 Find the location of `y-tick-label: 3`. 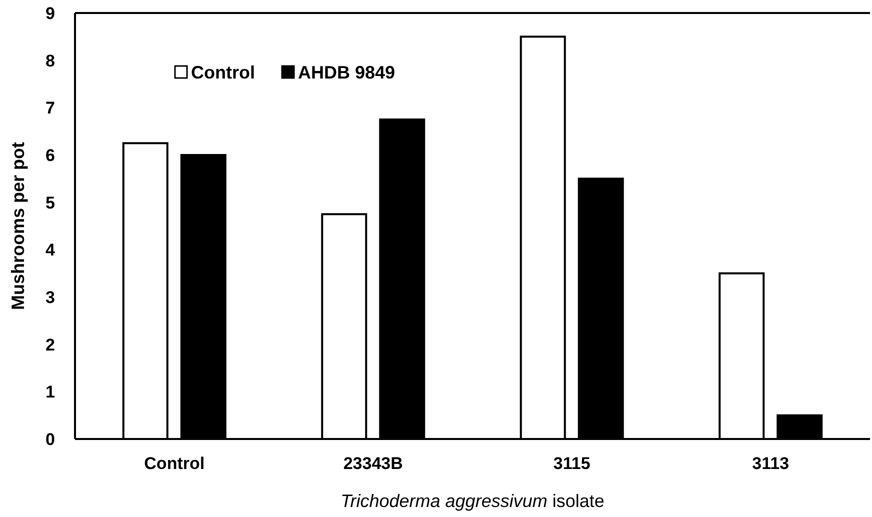

y-tick-label: 3 is located at coordinates (50, 297).